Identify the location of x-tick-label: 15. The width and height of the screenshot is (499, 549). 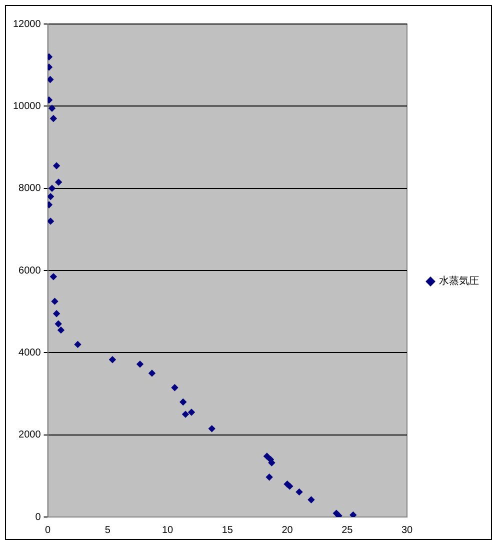
(228, 530).